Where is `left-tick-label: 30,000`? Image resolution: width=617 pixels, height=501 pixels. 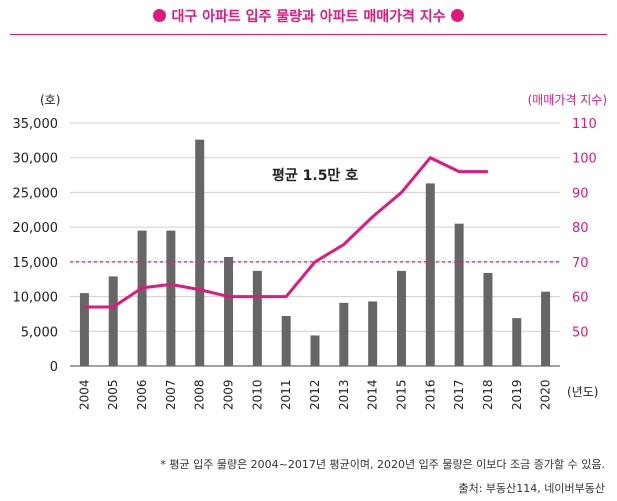
left-tick-label: 30,000 is located at coordinates (36, 159).